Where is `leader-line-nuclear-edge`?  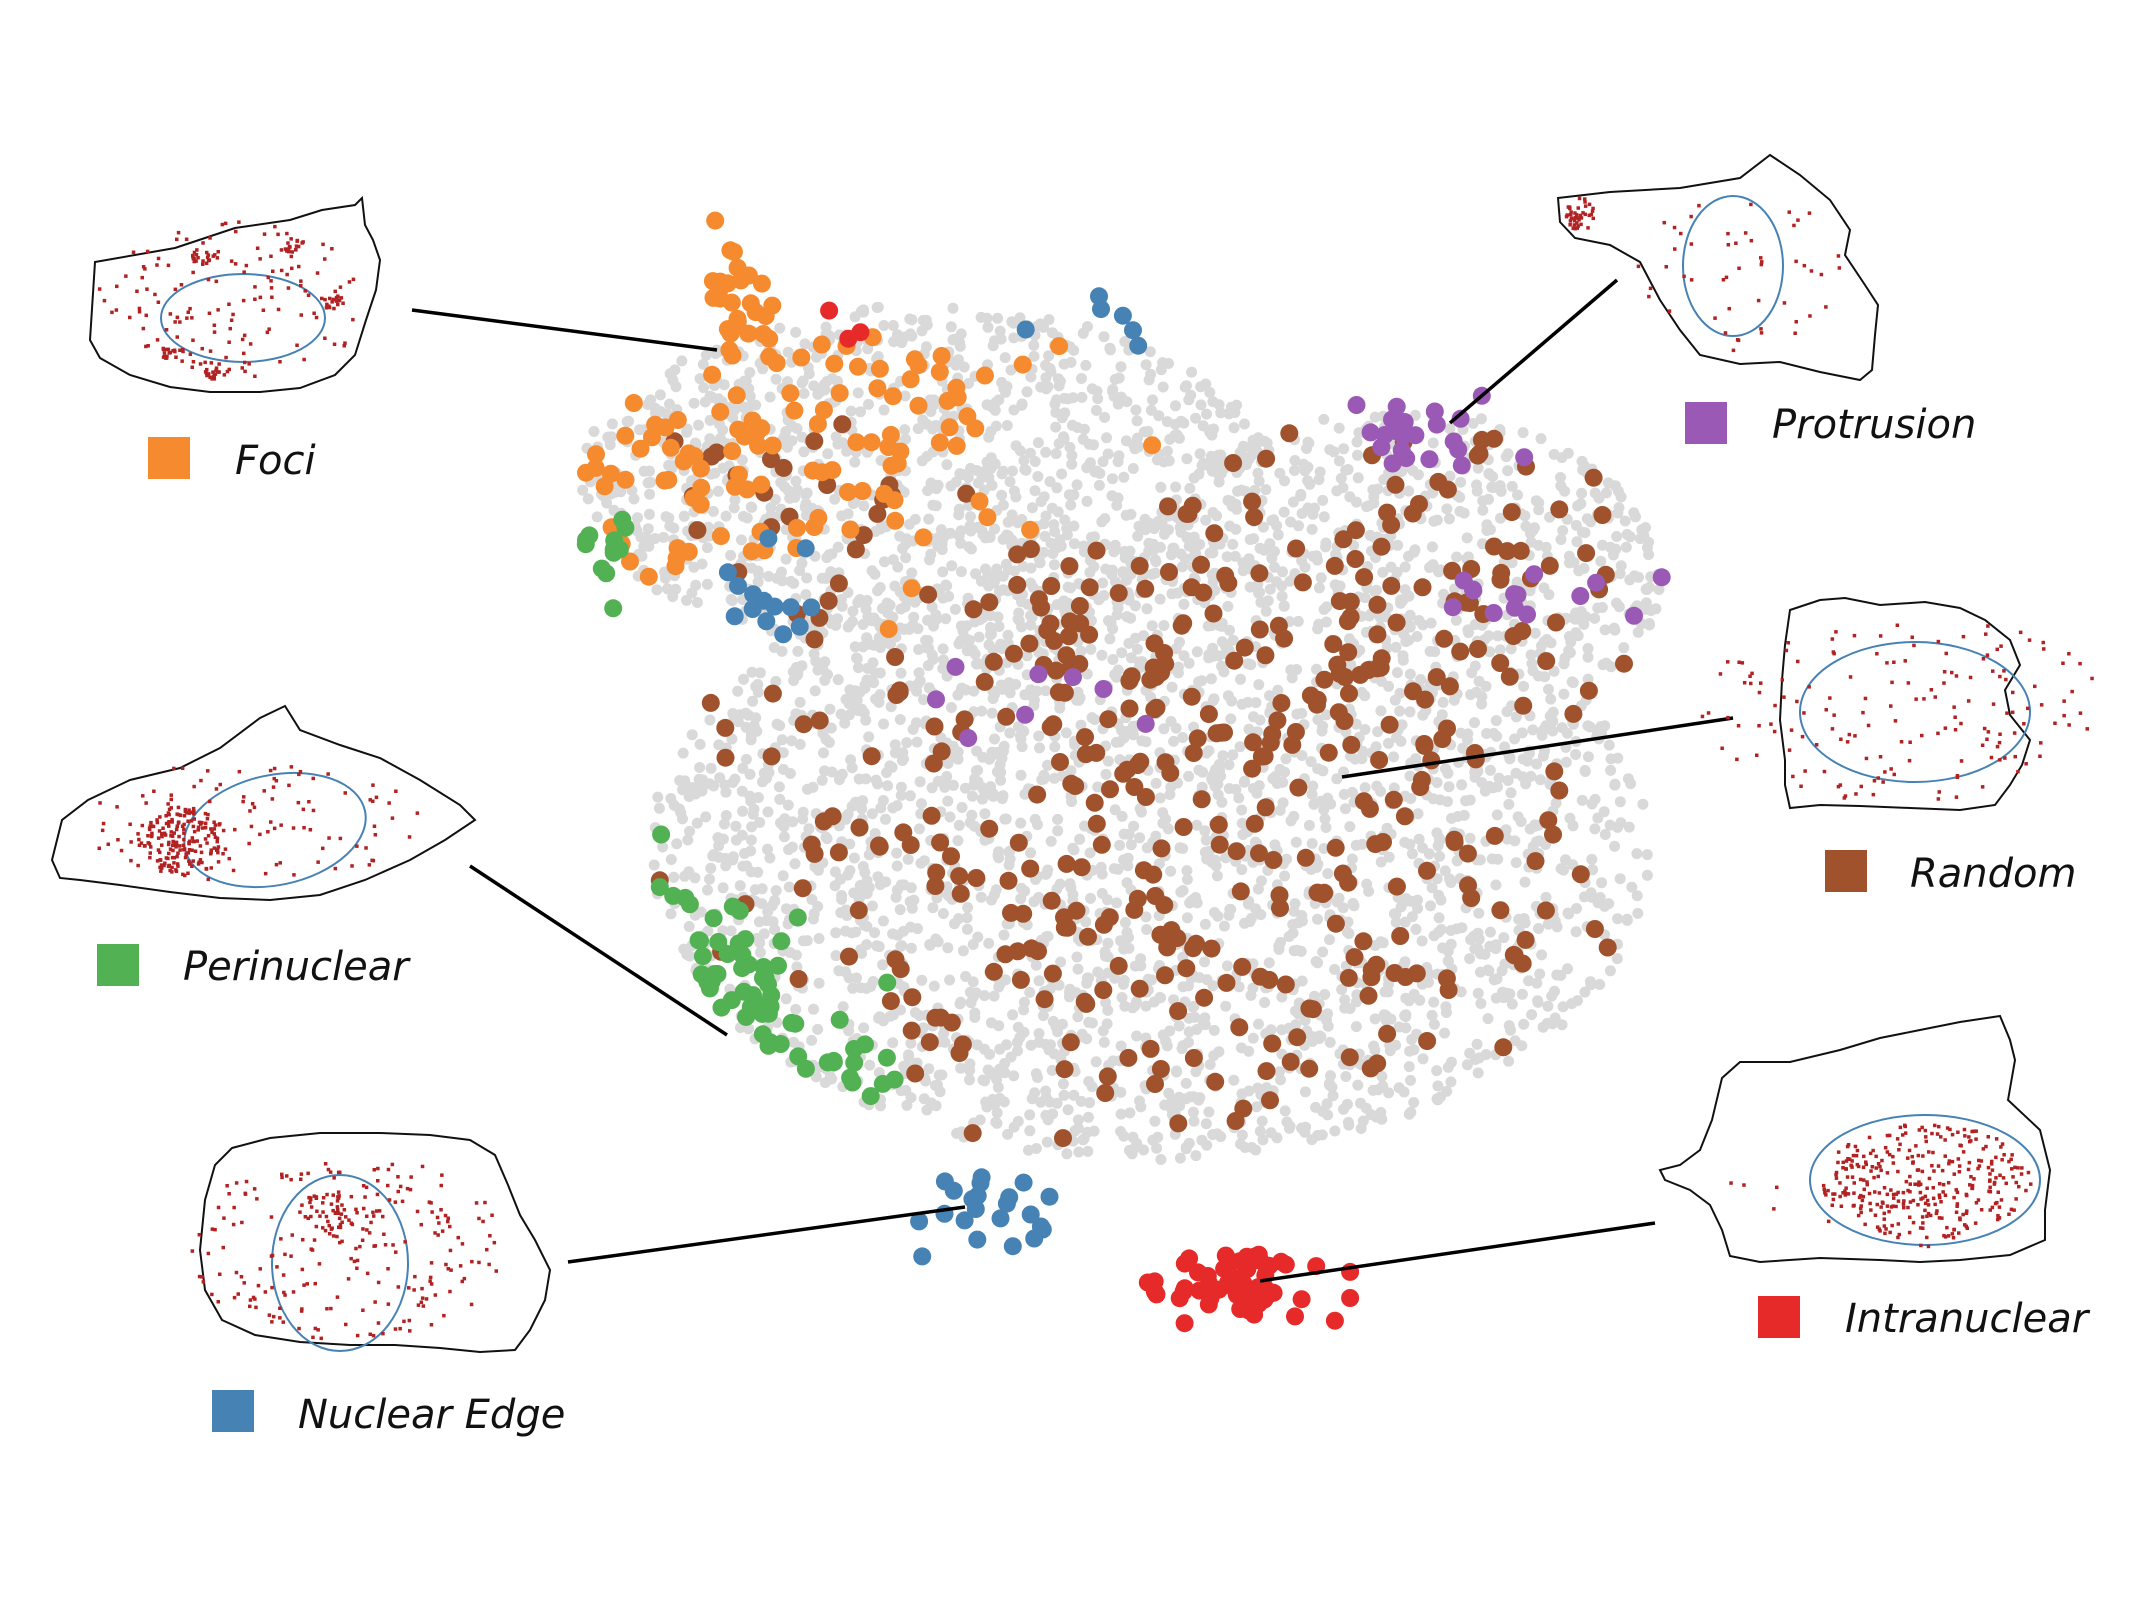
leader-line-nuclear-edge is located at coordinates (766, 1234).